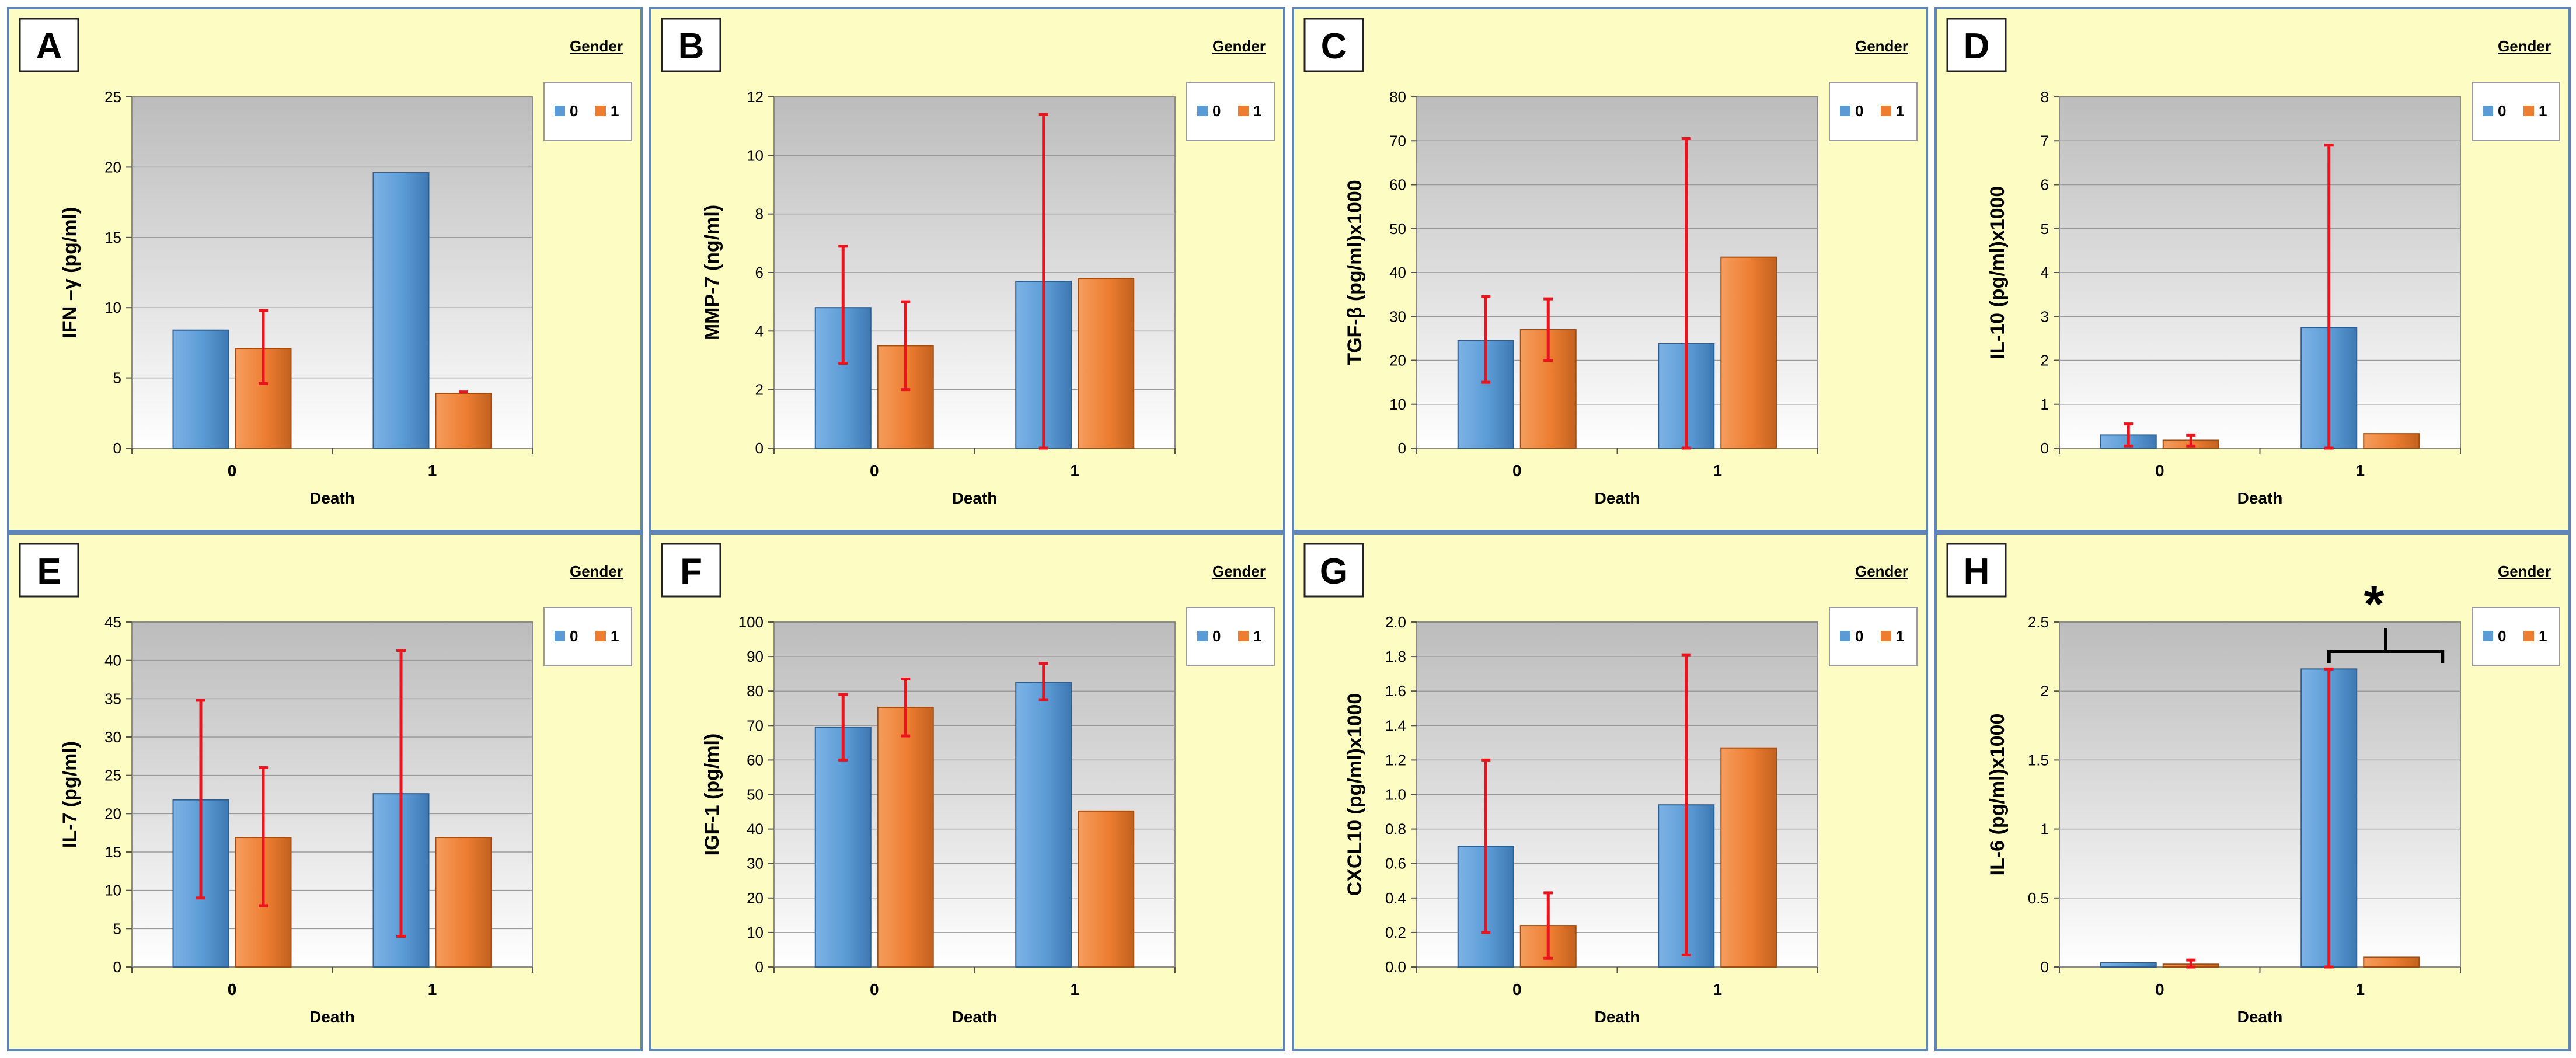 The width and height of the screenshot is (2576, 1058). I want to click on y-tick-label: 70, so click(1397, 140).